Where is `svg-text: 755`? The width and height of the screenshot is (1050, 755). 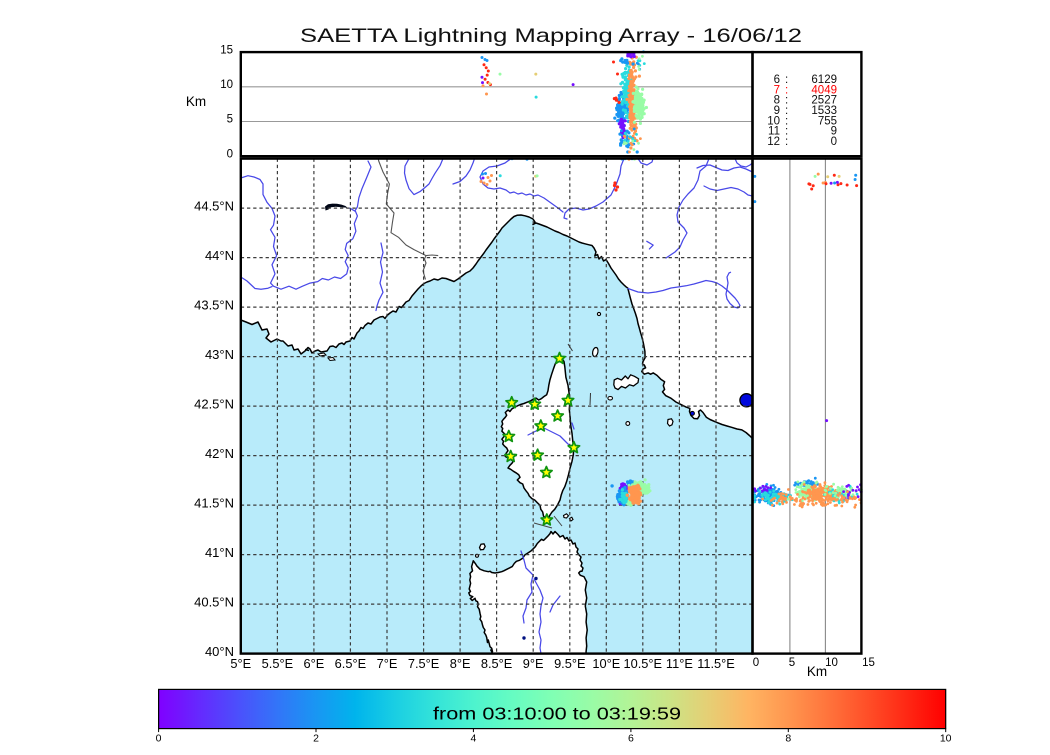 svg-text: 755 is located at coordinates (827, 121).